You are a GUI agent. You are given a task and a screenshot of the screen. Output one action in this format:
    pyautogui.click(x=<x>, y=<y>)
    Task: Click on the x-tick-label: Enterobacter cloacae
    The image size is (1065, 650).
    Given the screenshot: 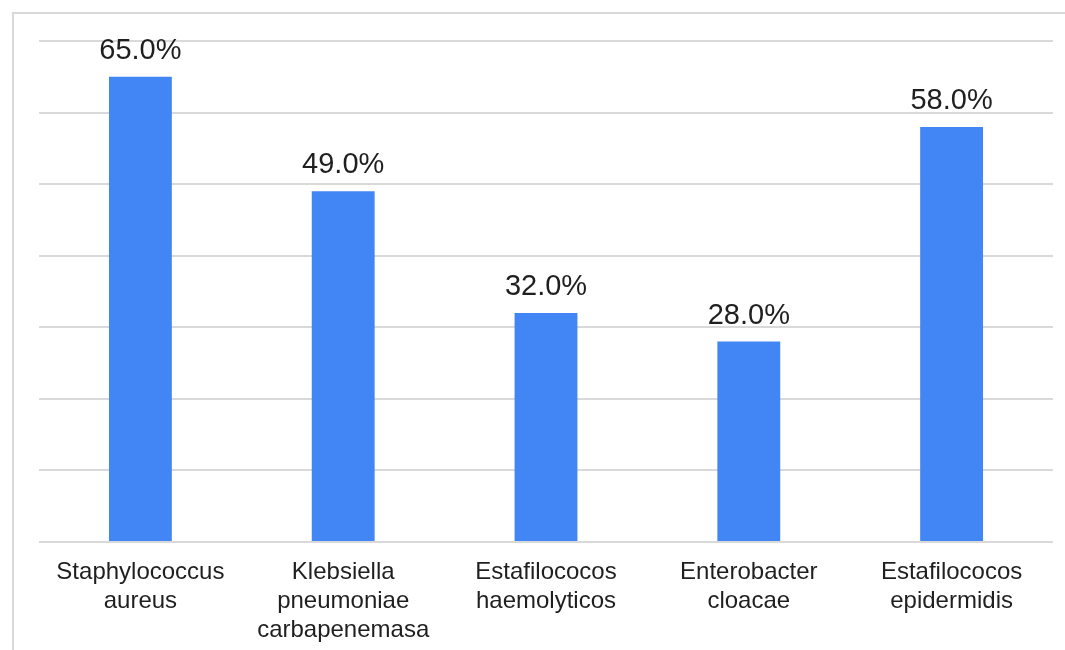 What is the action you would take?
    pyautogui.click(x=749, y=585)
    